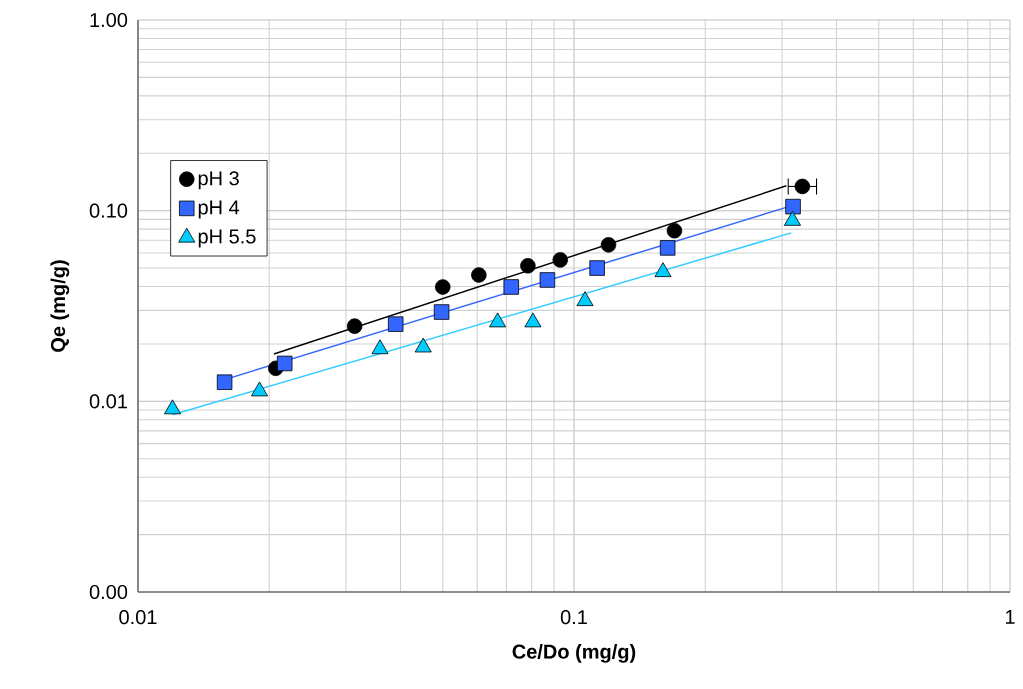 The image size is (1023, 689). Describe the element at coordinates (108, 210) in the screenshot. I see `y-tick-label: 0.10` at that location.